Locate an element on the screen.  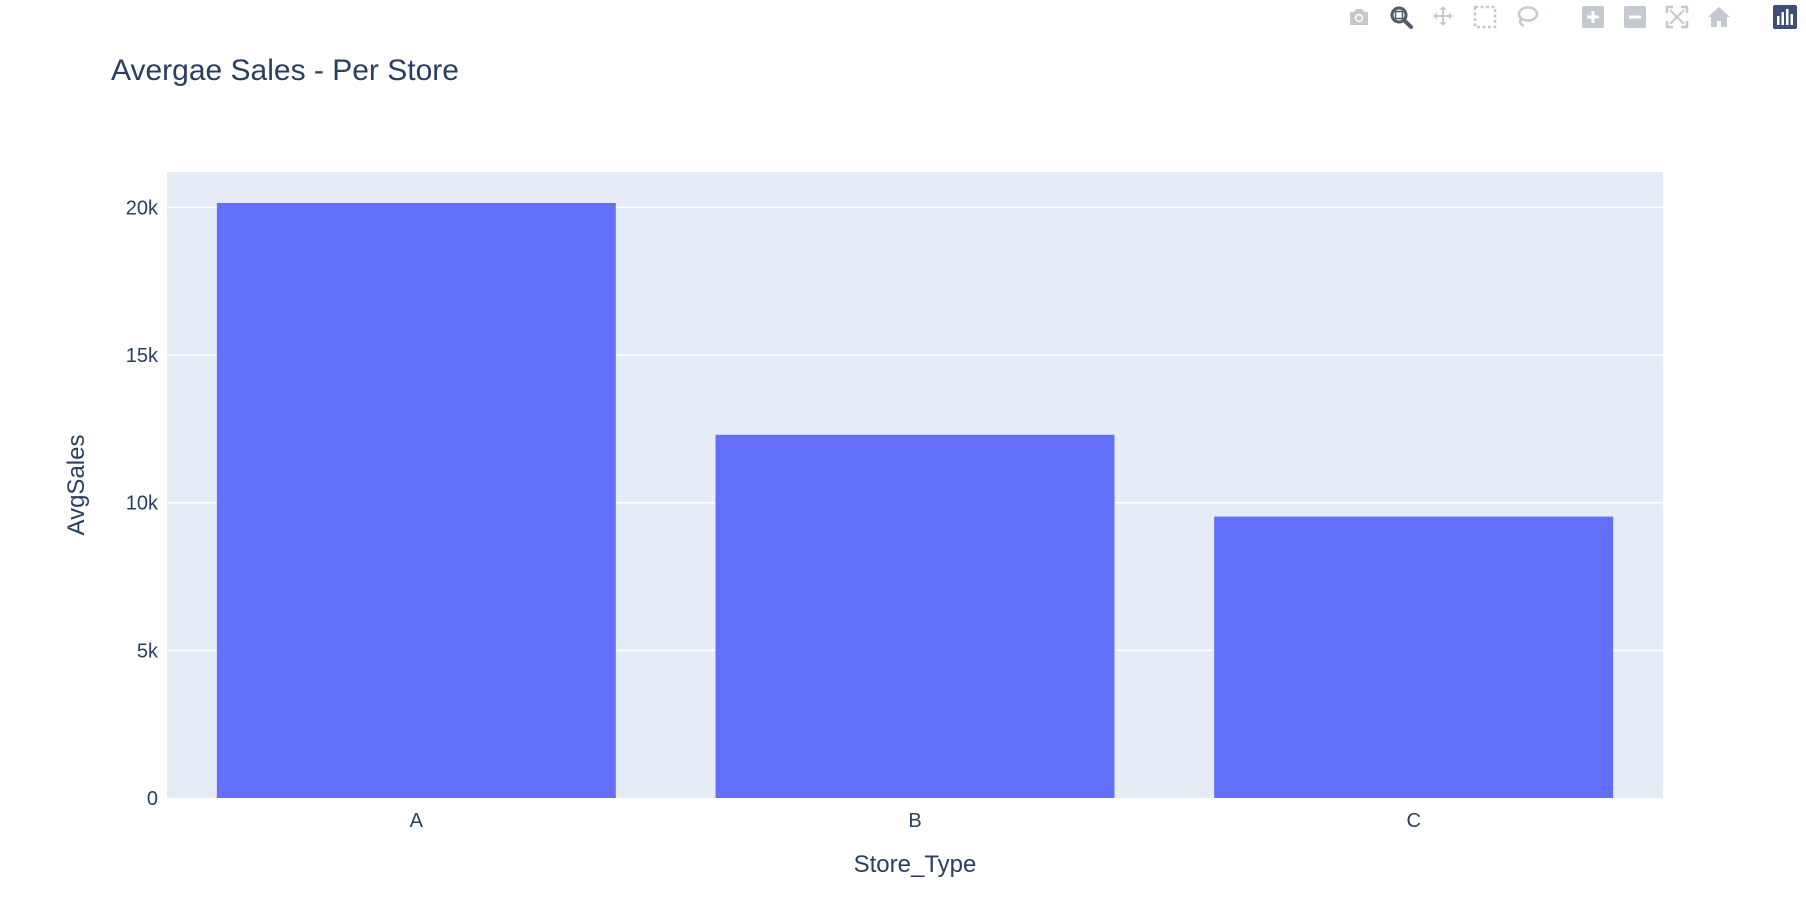
camera-icon is located at coordinates (1359, 17).